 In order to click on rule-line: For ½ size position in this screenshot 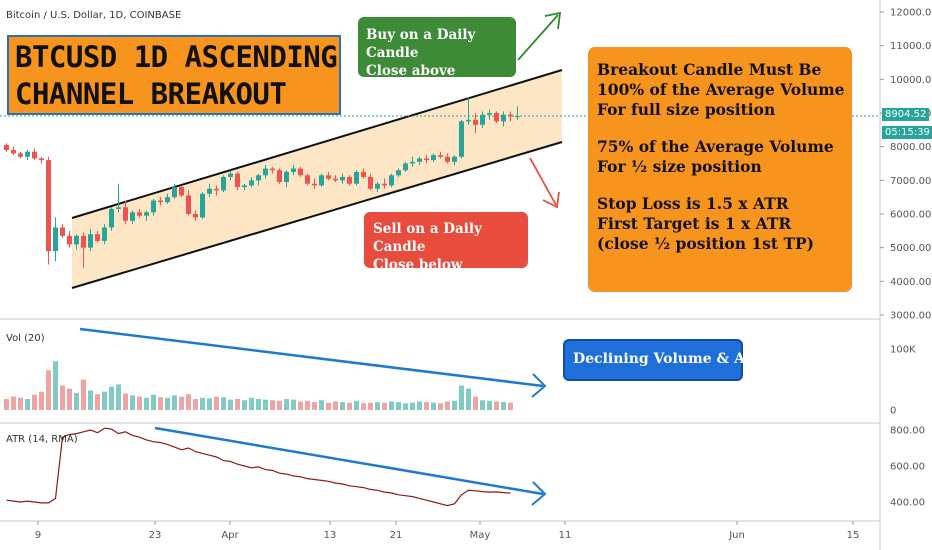, I will do `click(679, 166)`.